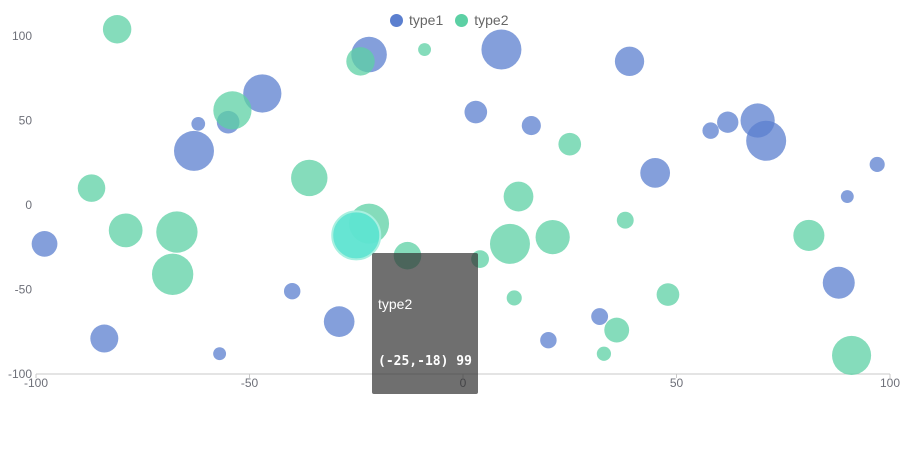 The image size is (923, 457). What do you see at coordinates (28, 205) in the screenshot?
I see `y-tick-label: 0` at bounding box center [28, 205].